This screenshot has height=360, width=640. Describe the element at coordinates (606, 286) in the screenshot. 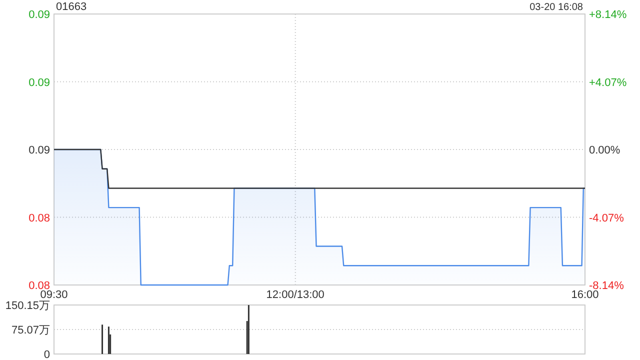

I see `y2-tick-label: -8.14%` at that location.